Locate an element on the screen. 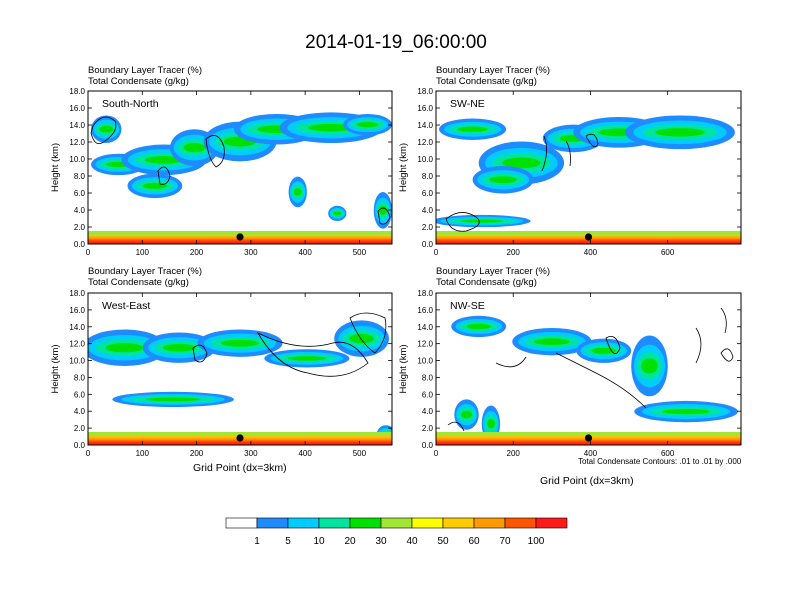 The width and height of the screenshot is (792, 612). colorbar-label: 50 is located at coordinates (443, 541).